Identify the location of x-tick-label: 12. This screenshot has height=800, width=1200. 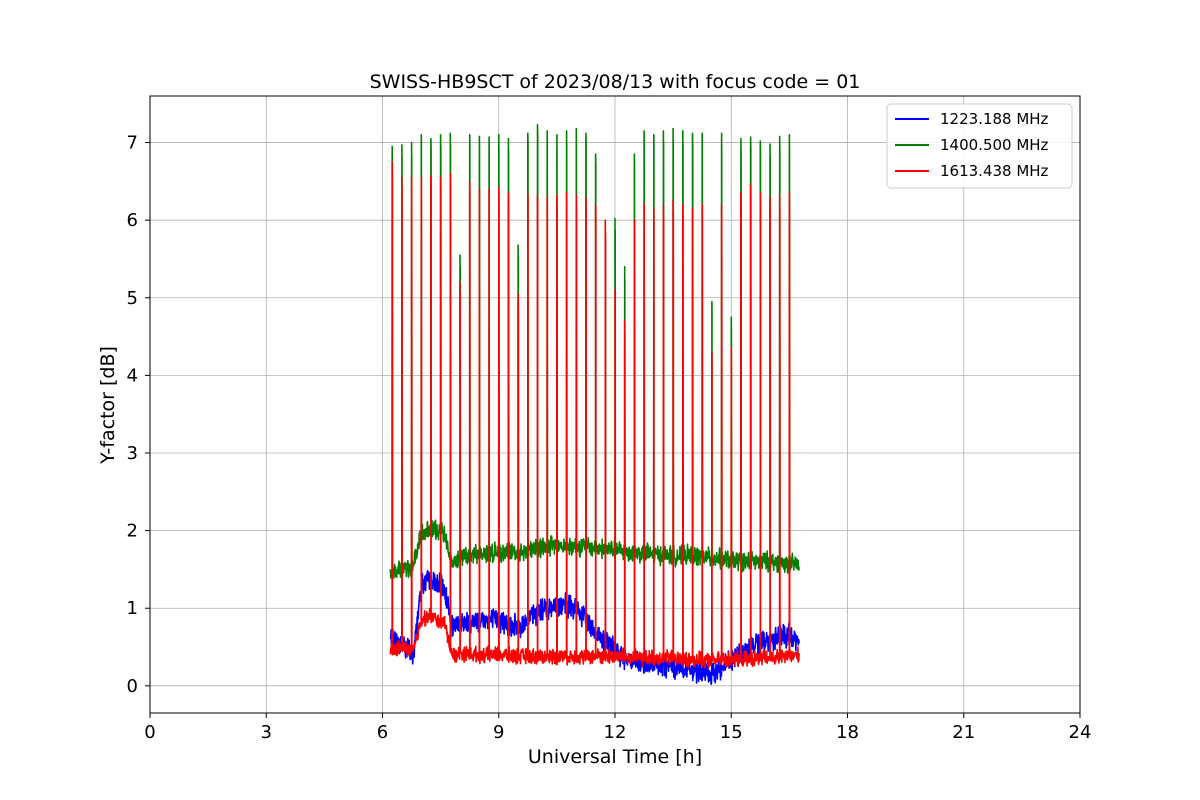
(615, 732).